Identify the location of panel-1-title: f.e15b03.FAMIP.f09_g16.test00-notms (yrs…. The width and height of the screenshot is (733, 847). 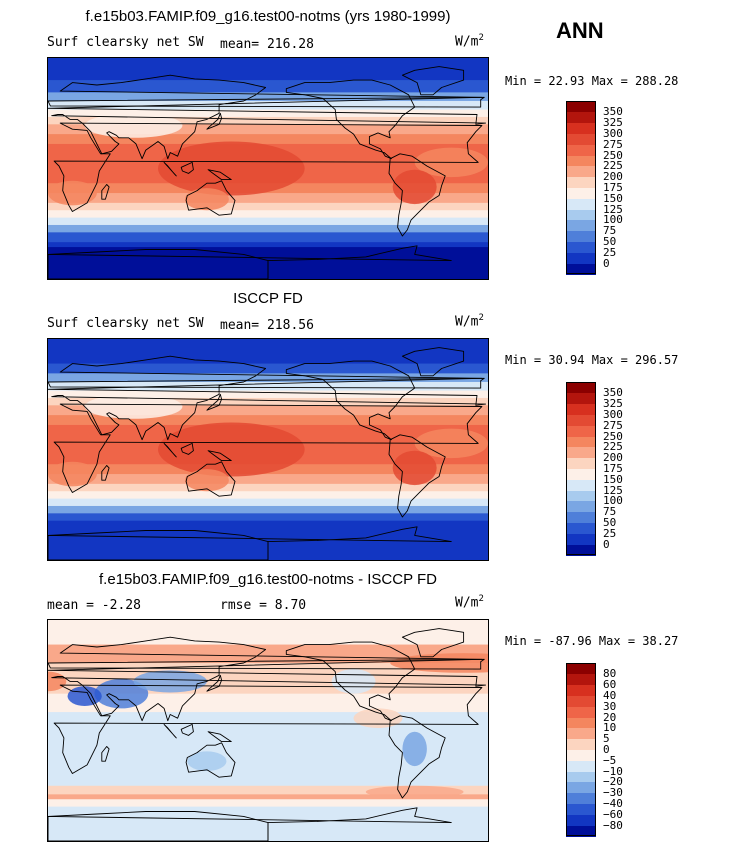
(268, 16).